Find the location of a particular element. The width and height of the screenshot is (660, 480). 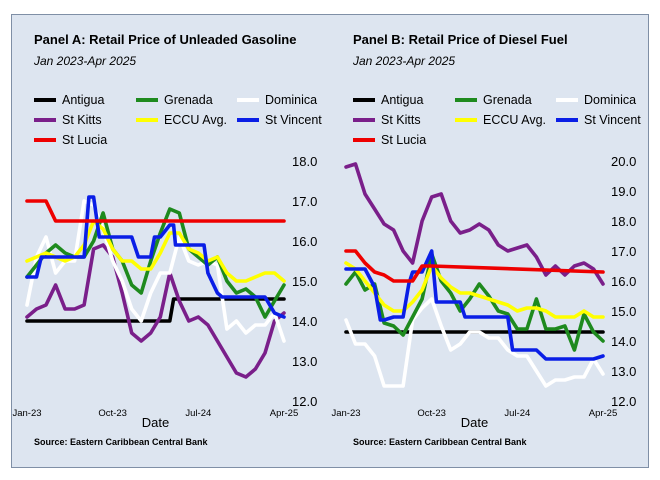

series-line-st-kitts is located at coordinates (155, 311).